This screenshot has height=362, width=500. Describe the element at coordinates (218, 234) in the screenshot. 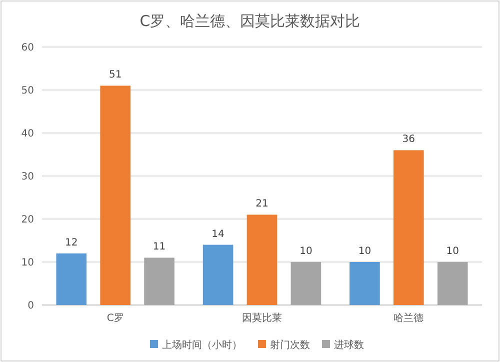

I see `data-label: 14` at that location.